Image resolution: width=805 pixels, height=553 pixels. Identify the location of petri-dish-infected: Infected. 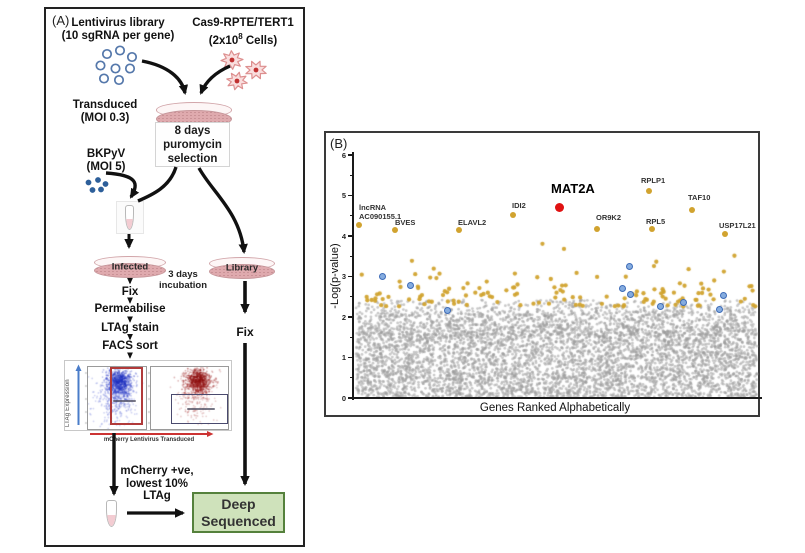
(130, 267).